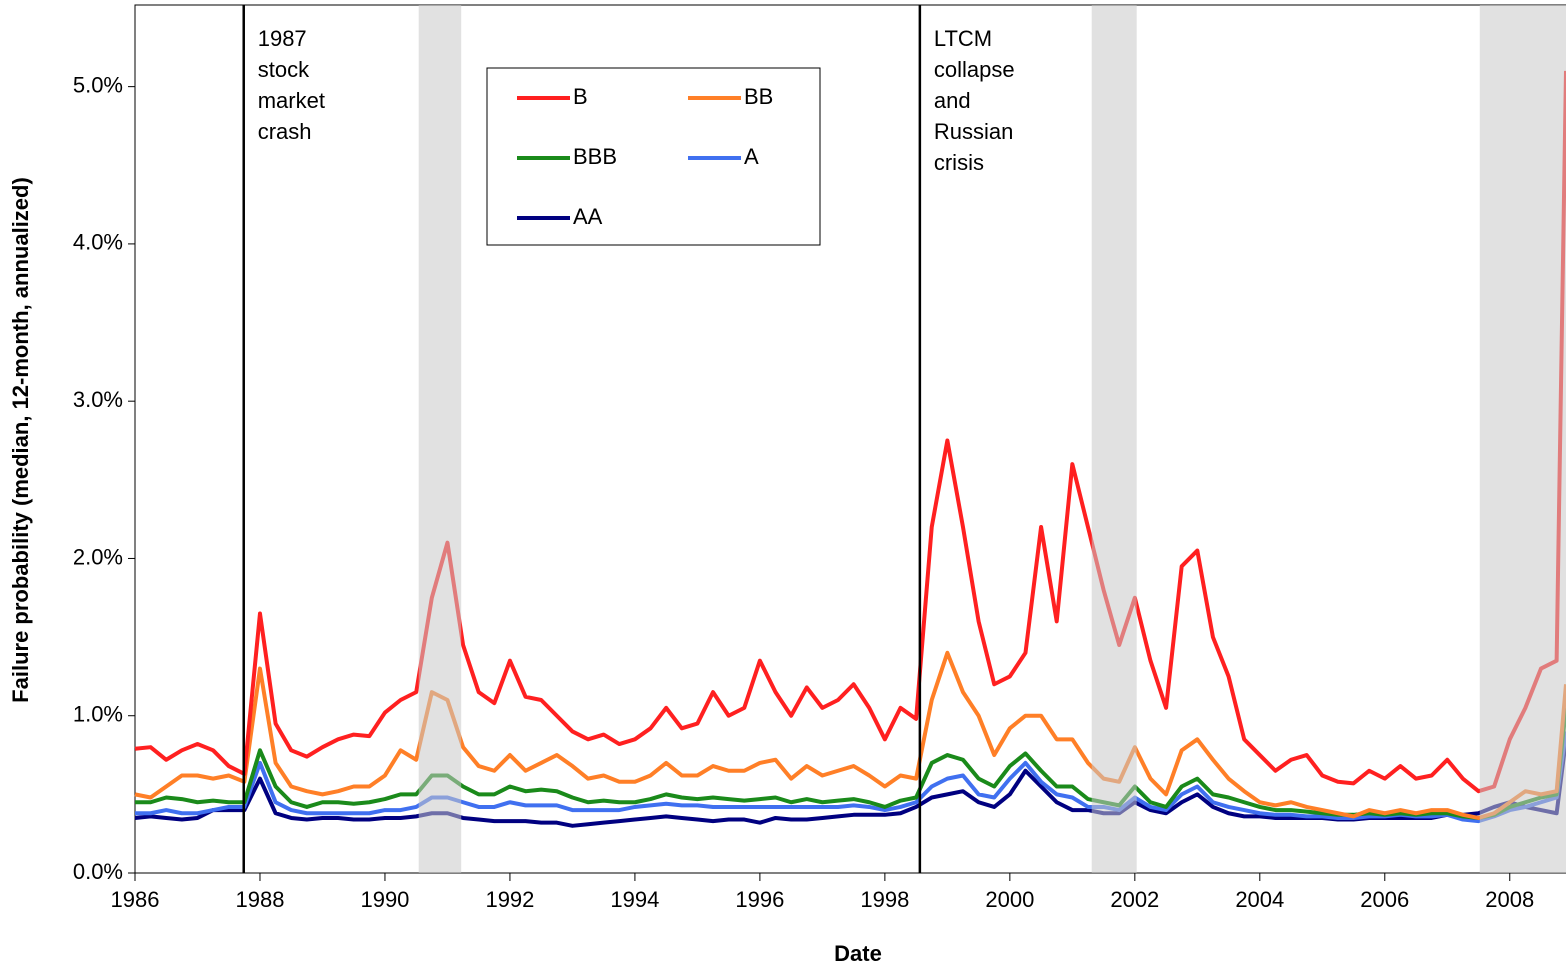 The width and height of the screenshot is (1566, 971). Describe the element at coordinates (509, 899) in the screenshot. I see `x-tick-label: 1992` at that location.